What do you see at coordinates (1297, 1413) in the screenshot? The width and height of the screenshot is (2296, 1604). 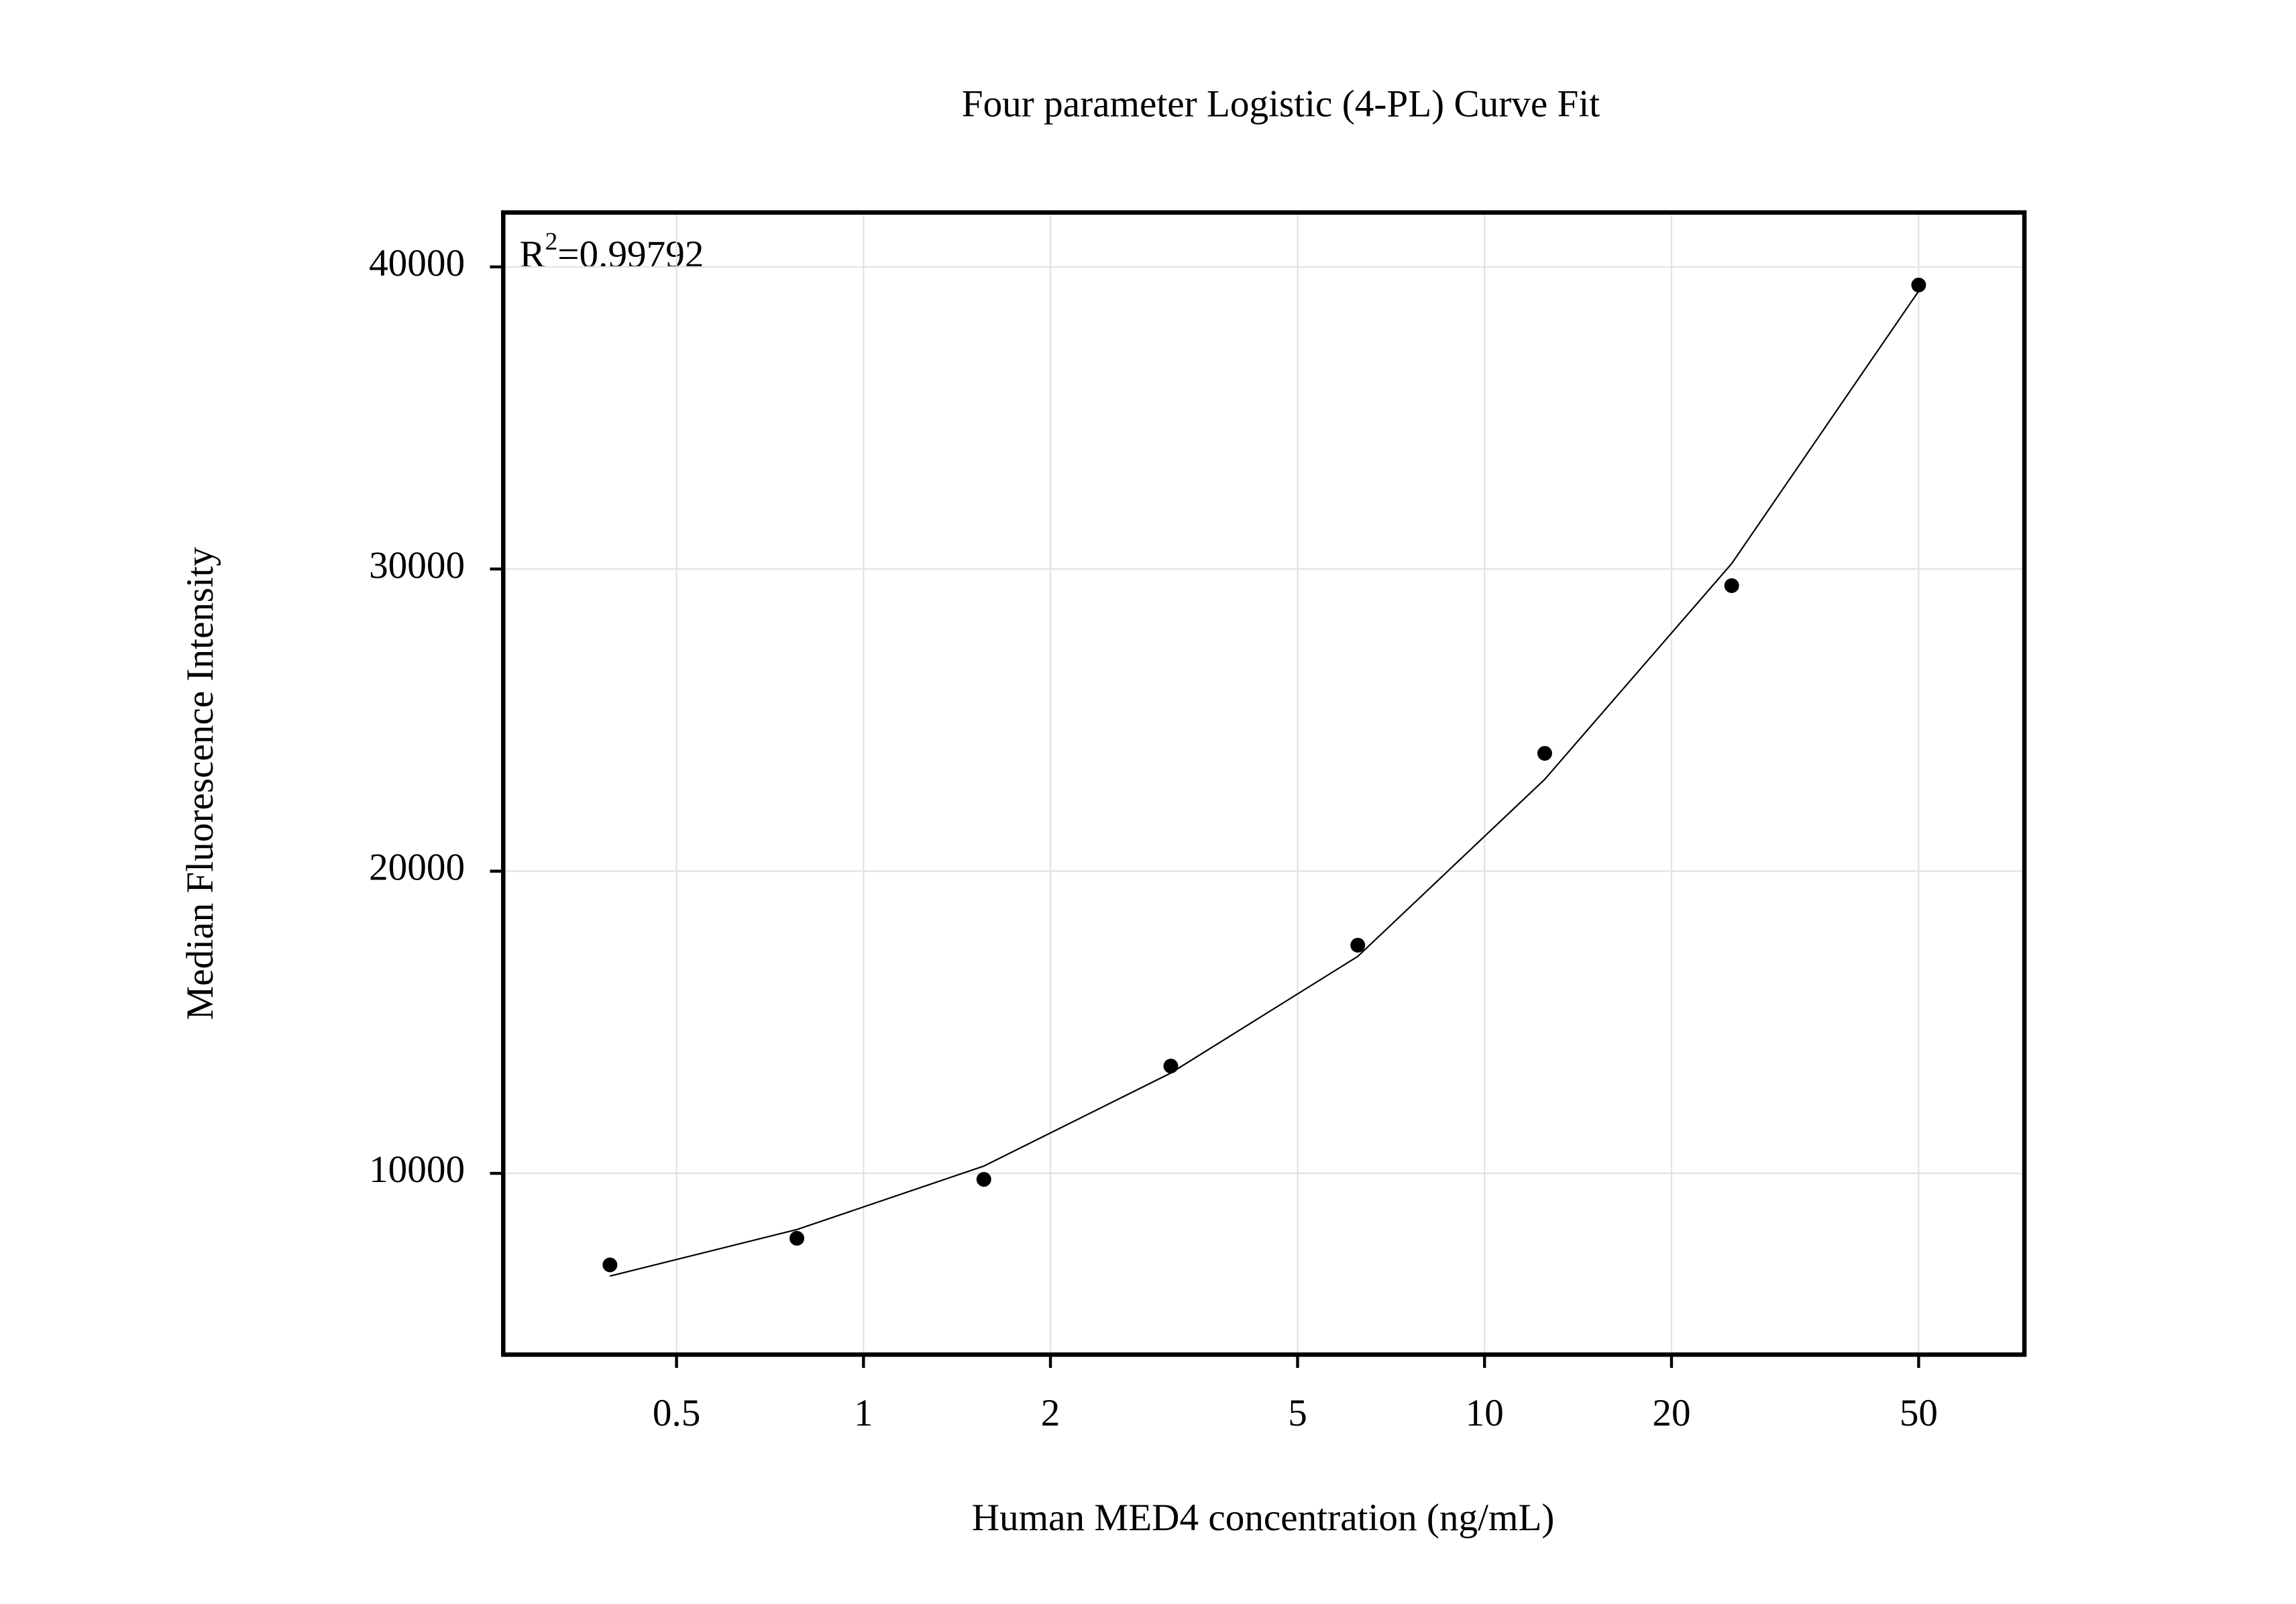 I see `x-tick-label: 5` at bounding box center [1297, 1413].